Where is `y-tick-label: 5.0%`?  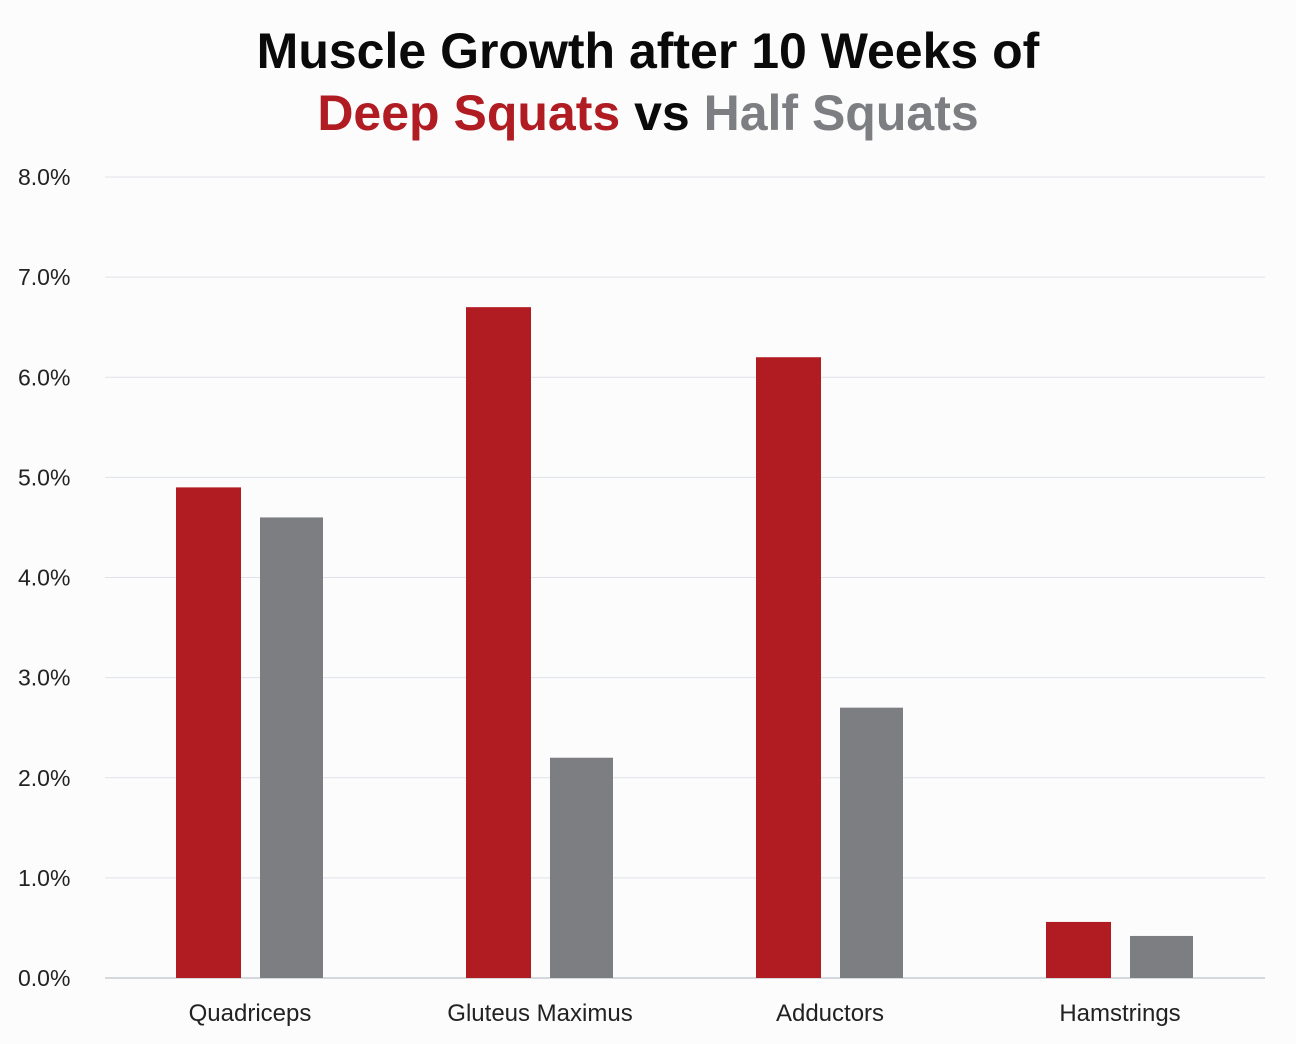 y-tick-label: 5.0% is located at coordinates (44, 477).